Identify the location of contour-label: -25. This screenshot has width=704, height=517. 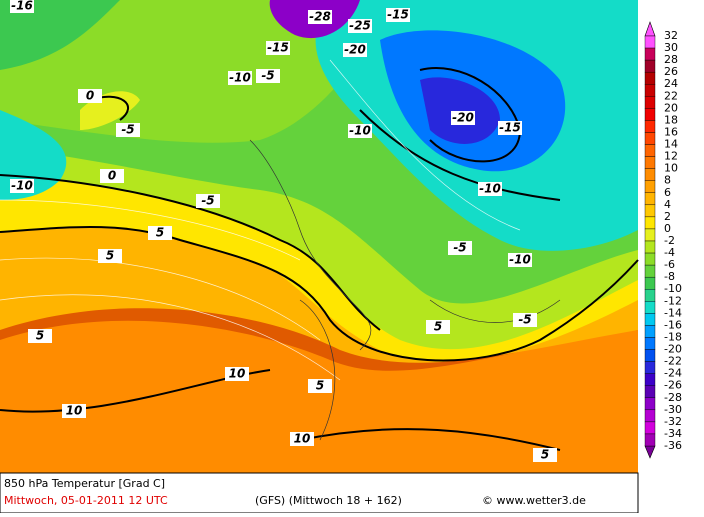
(360, 26).